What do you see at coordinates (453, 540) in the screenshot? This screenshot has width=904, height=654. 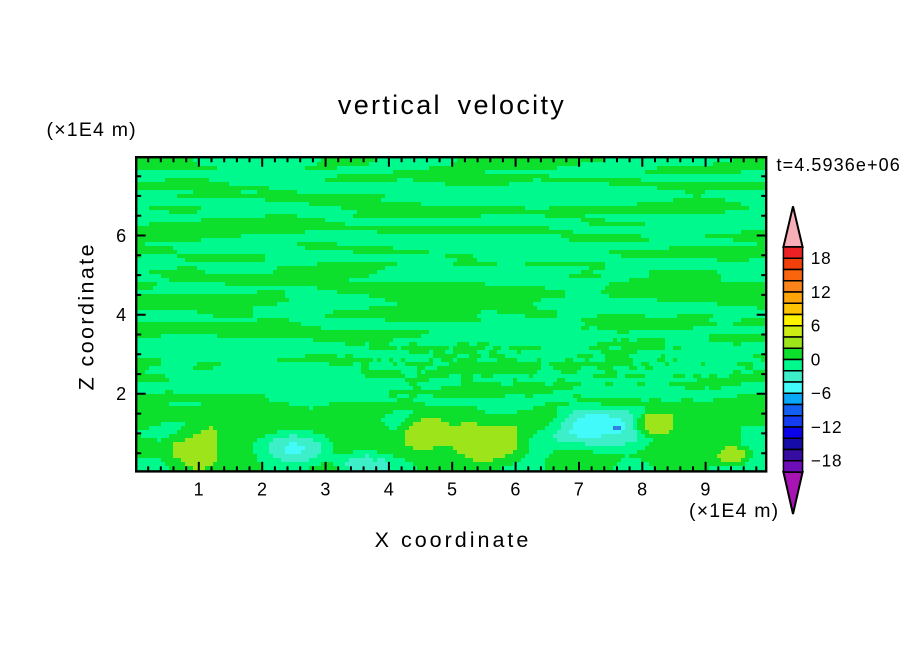 I see `svg-text: X coordinate` at bounding box center [453, 540].